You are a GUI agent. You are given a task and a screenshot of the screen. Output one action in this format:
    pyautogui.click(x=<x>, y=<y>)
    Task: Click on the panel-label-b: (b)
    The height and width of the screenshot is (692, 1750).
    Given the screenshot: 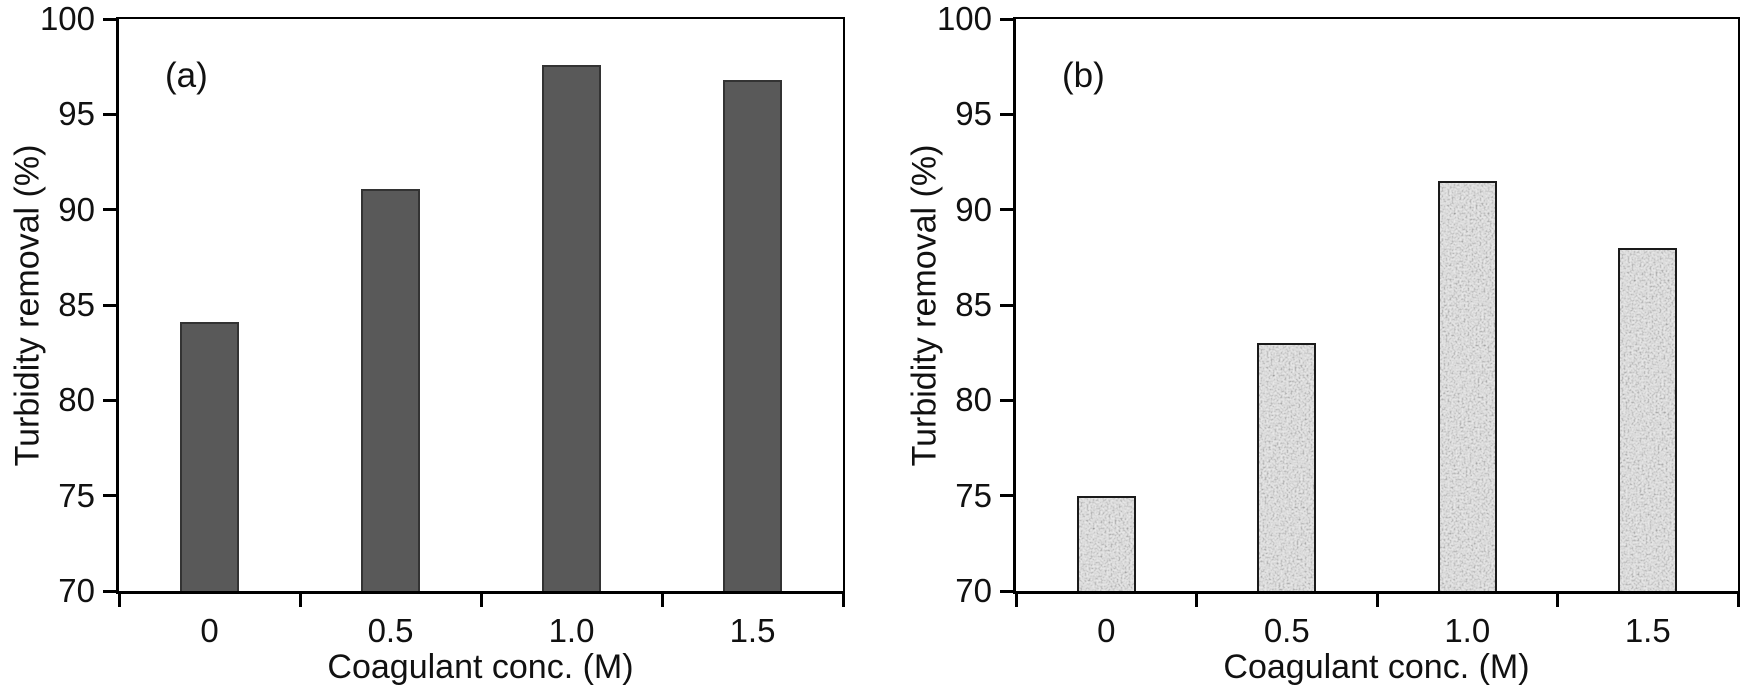 What is the action you would take?
    pyautogui.click(x=1083, y=75)
    